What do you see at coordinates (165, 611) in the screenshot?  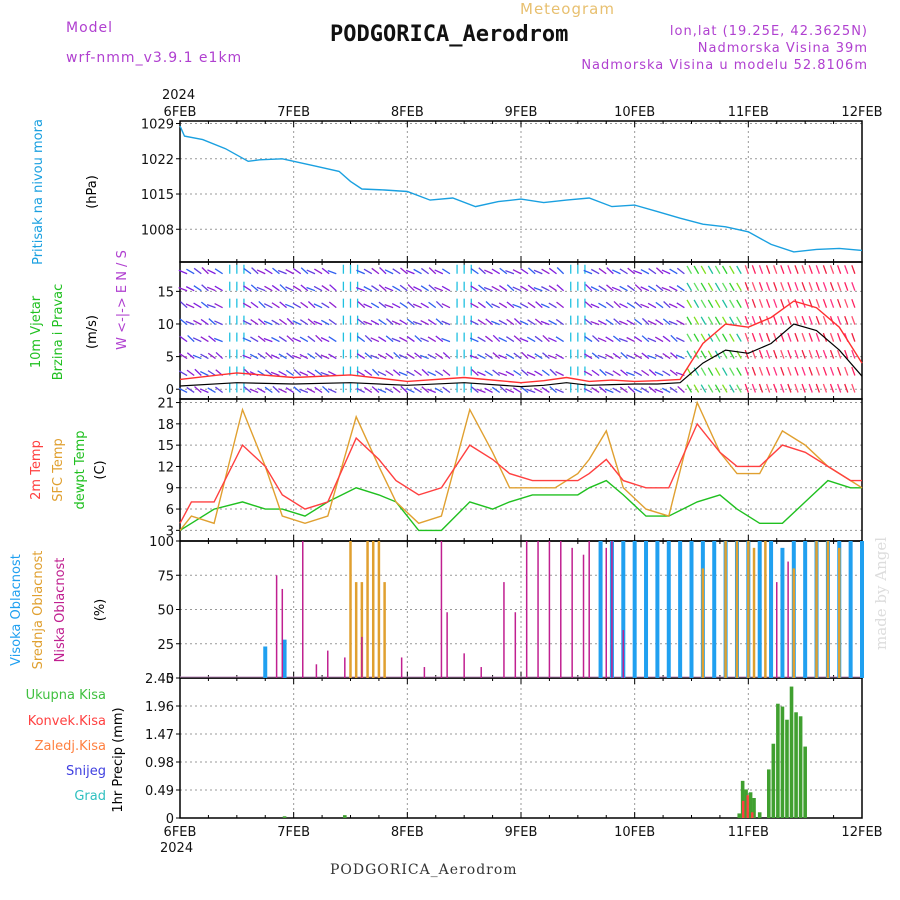 I see `y-tick-label: 50` at bounding box center [165, 611].